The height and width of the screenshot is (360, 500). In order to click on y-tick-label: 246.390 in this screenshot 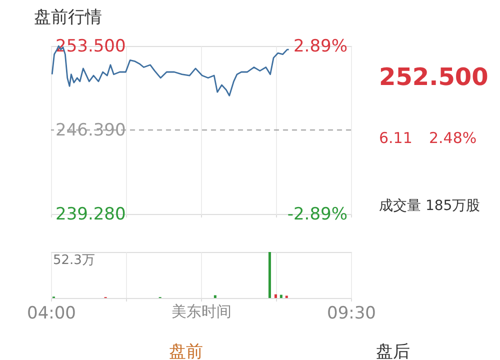, I will do `click(91, 130)`.